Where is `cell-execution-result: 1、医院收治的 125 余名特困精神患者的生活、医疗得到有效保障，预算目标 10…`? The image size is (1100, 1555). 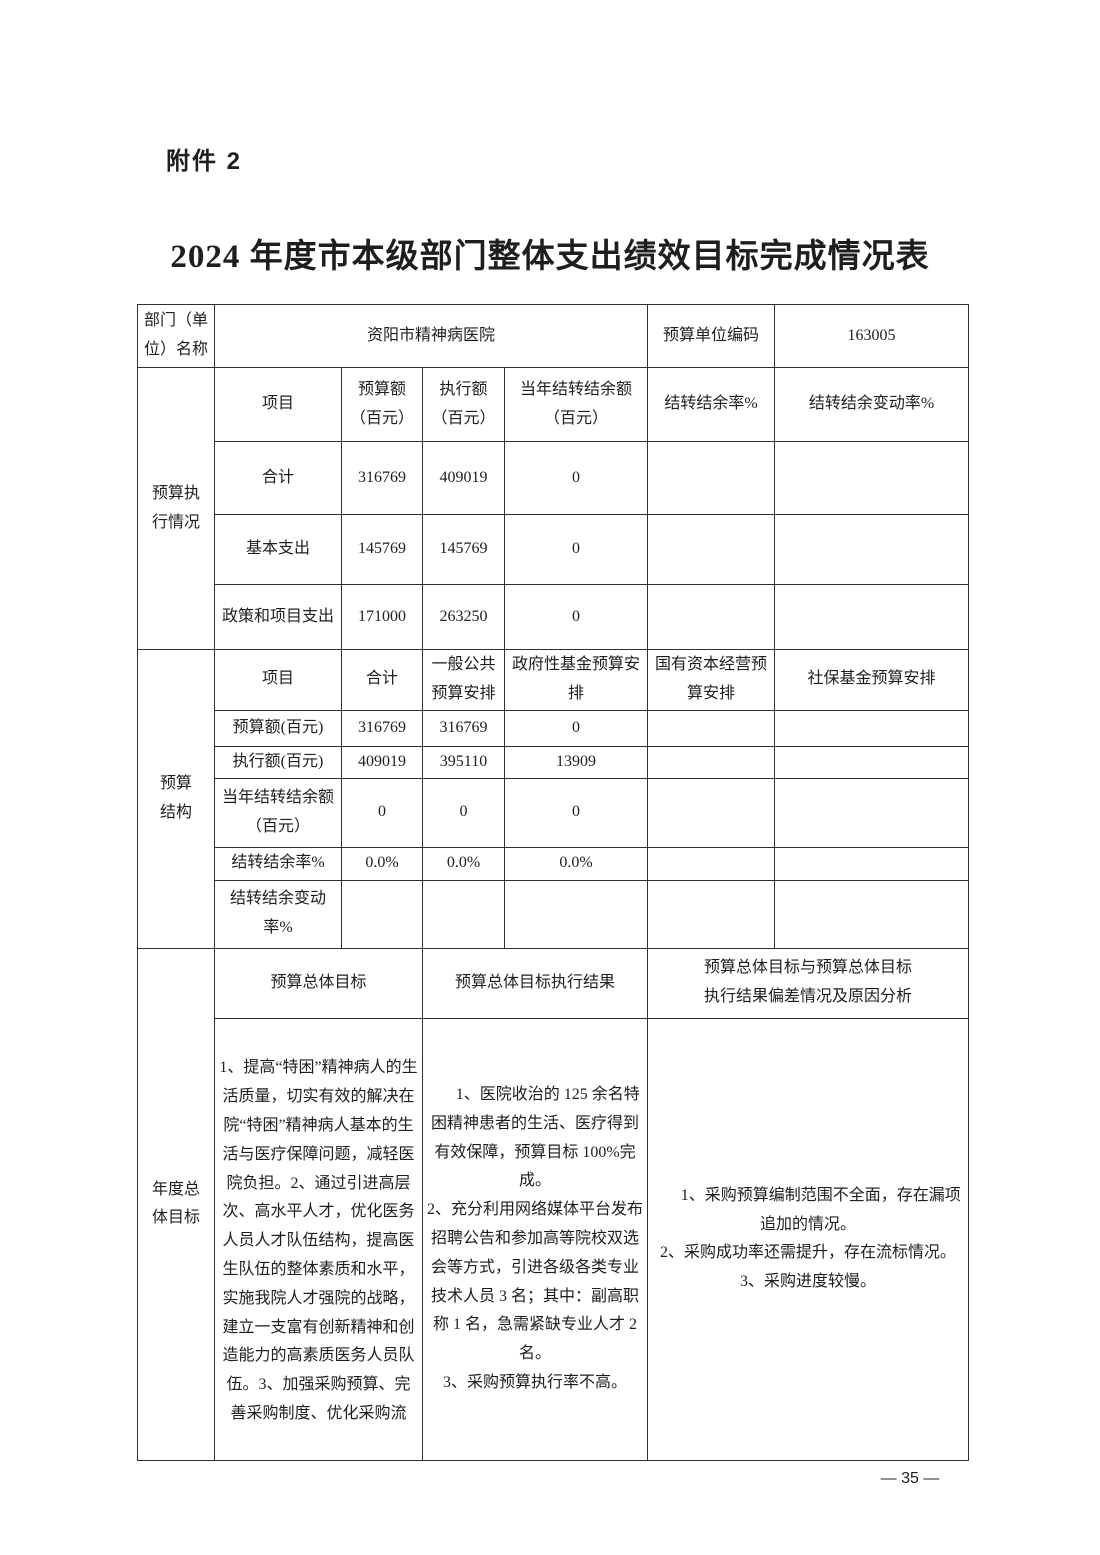
cell-execution-result: 1、医院收治的 125 余名特困精神患者的生活、医疗得到有效保障，预算目标 10… is located at coordinates (535, 1239).